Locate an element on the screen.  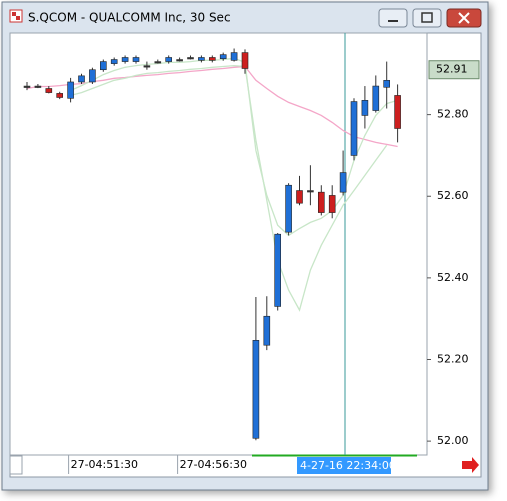
scroll-box is located at coordinates (16, 465).